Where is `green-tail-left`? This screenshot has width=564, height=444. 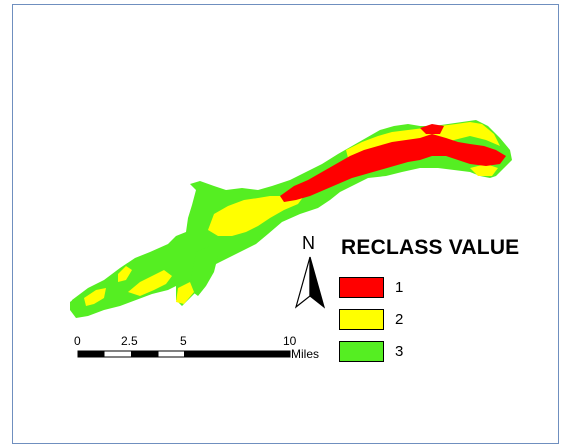 green-tail-left is located at coordinates (76, 304).